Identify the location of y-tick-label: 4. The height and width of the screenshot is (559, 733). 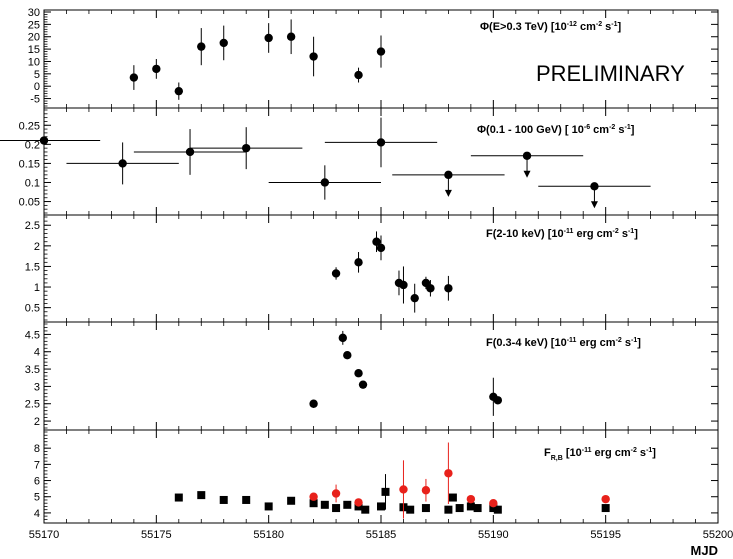
(37, 353).